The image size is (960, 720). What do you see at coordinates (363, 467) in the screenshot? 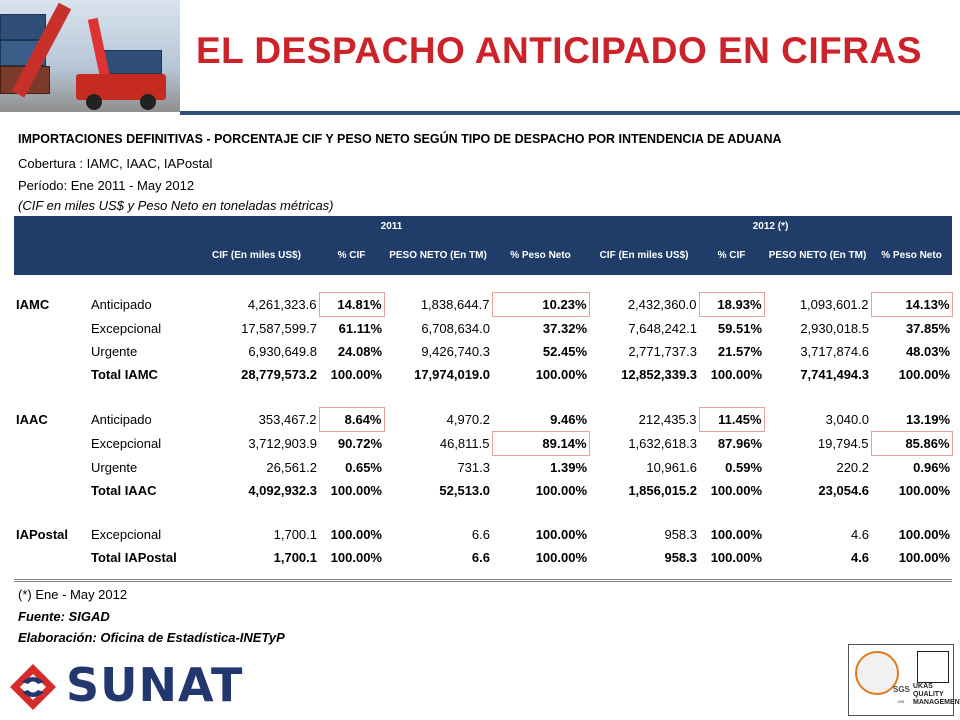
I see `cell-pct-cif-2011: 0.65%` at bounding box center [363, 467].